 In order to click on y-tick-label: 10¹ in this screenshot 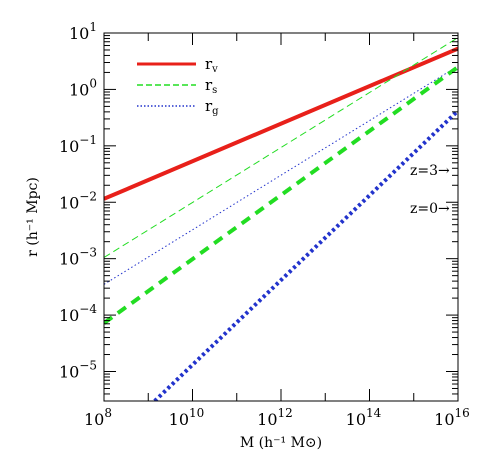, I will do `click(83, 31)`.